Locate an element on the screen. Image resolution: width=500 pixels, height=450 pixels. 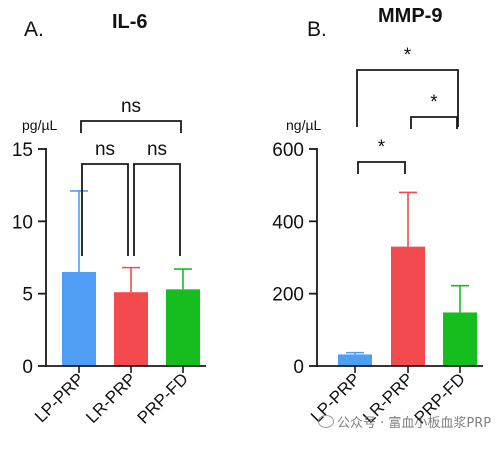
panel-a-category-label-1: LR-PRP is located at coordinates (111, 398).